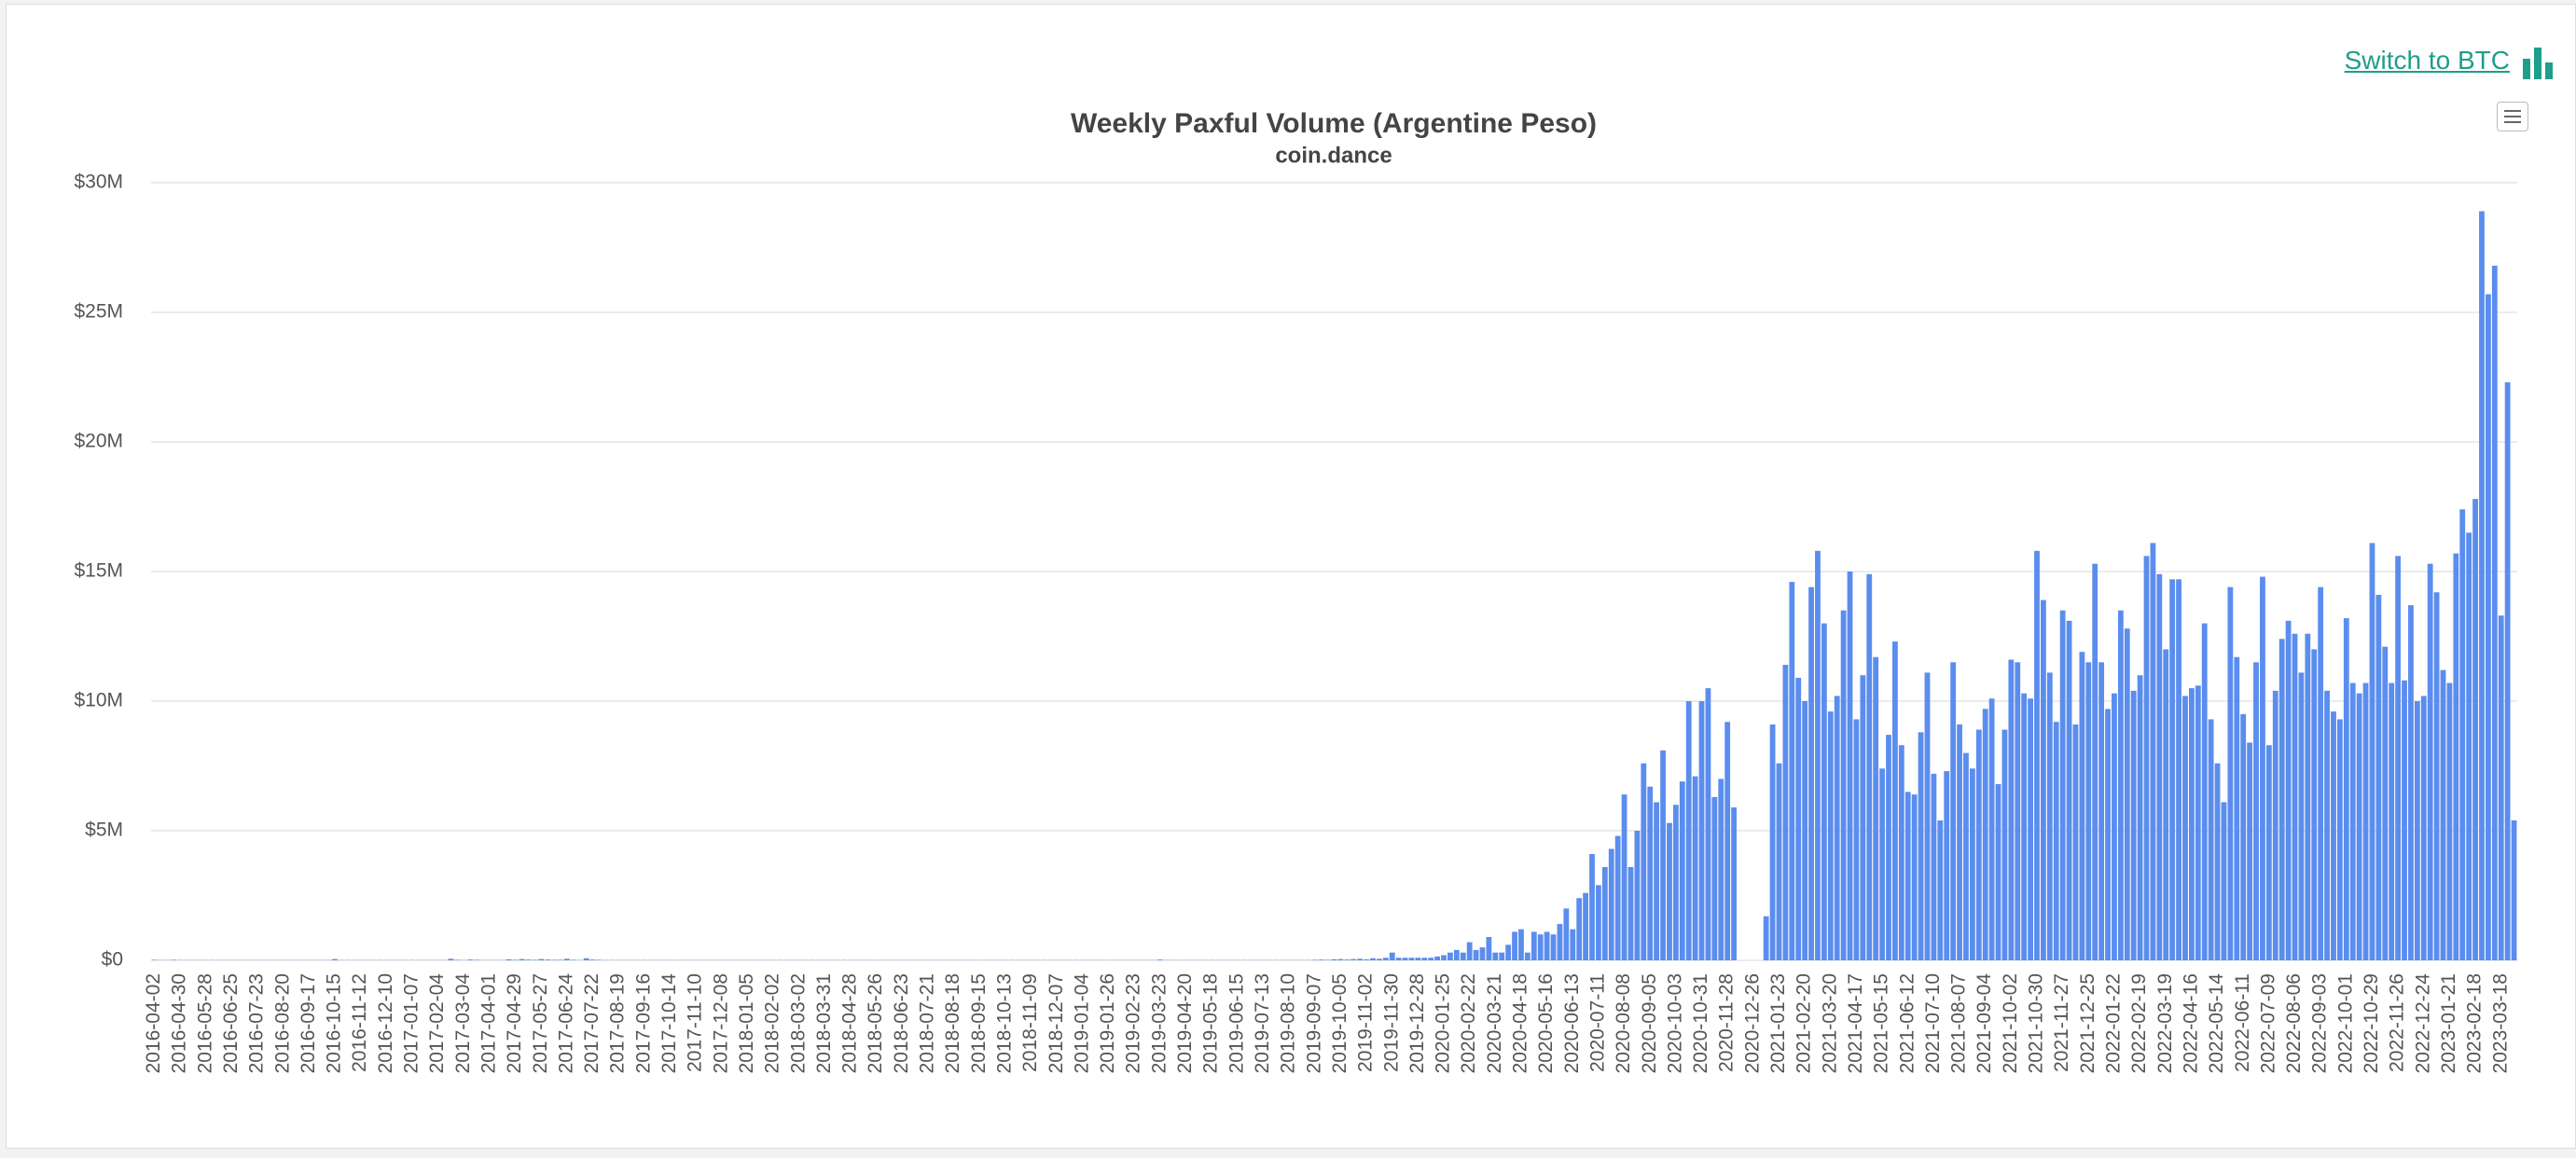 The height and width of the screenshot is (1158, 2576). What do you see at coordinates (2427, 61) in the screenshot?
I see `switch-currency-link: Switch to BTC` at bounding box center [2427, 61].